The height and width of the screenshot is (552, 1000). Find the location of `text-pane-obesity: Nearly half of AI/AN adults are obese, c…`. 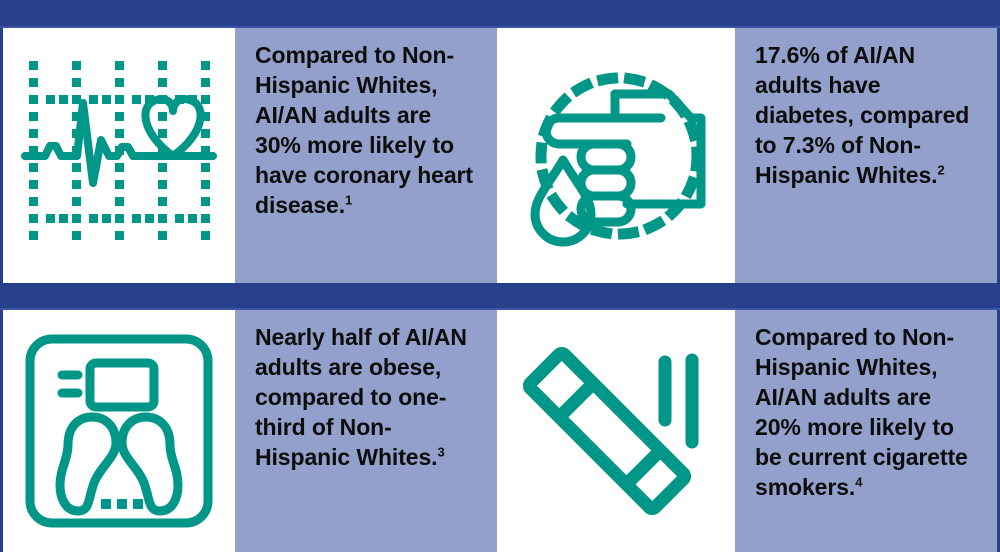

text-pane-obesity: Nearly half of AI/AN adults are obese, c… is located at coordinates (366, 431).